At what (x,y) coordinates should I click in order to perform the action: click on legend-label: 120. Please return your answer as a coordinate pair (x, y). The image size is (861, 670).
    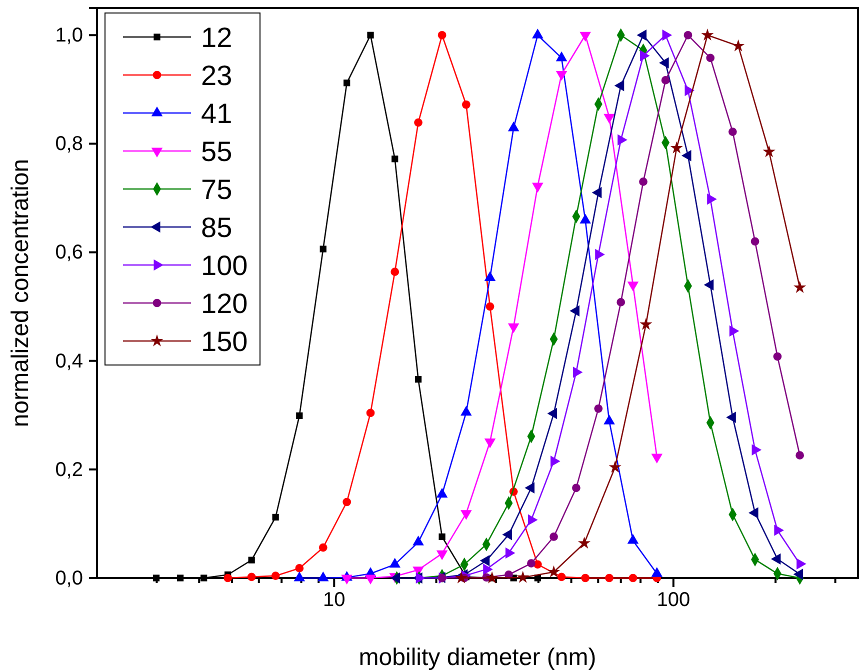
    Looking at the image, I should click on (224, 303).